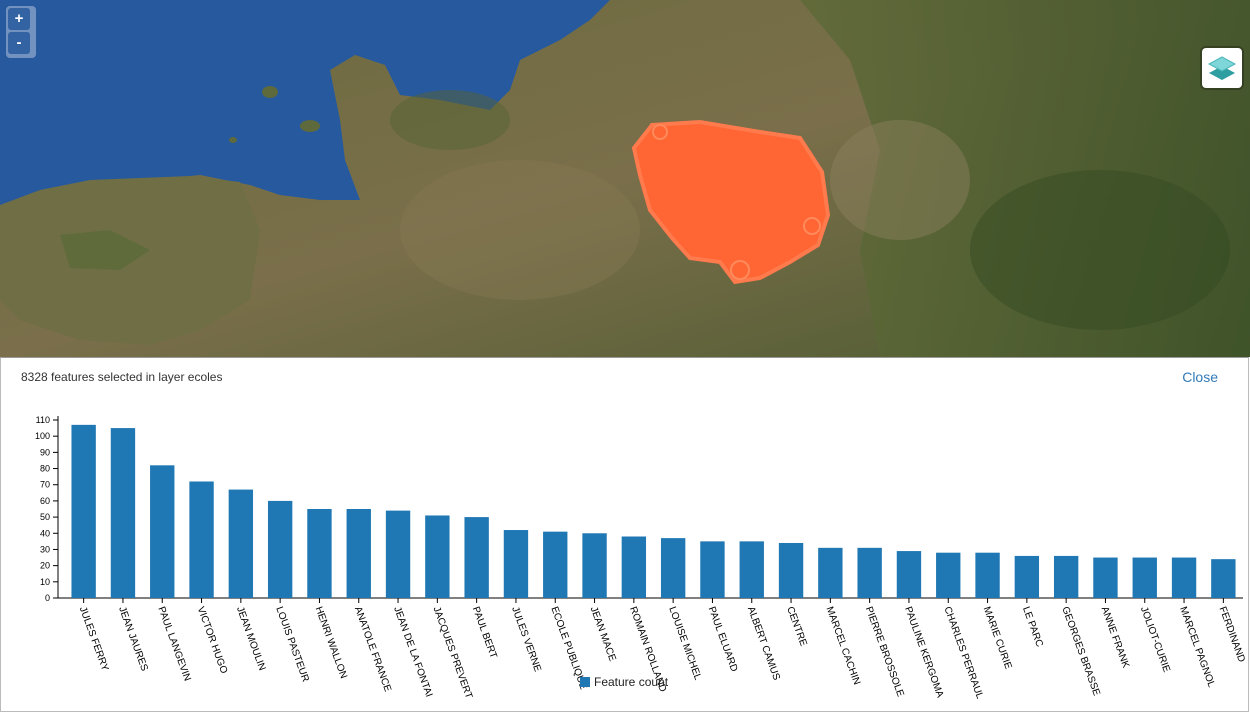 Image resolution: width=1250 pixels, height=713 pixels. Describe the element at coordinates (631, 682) in the screenshot. I see `legend-label: Feature count` at that location.